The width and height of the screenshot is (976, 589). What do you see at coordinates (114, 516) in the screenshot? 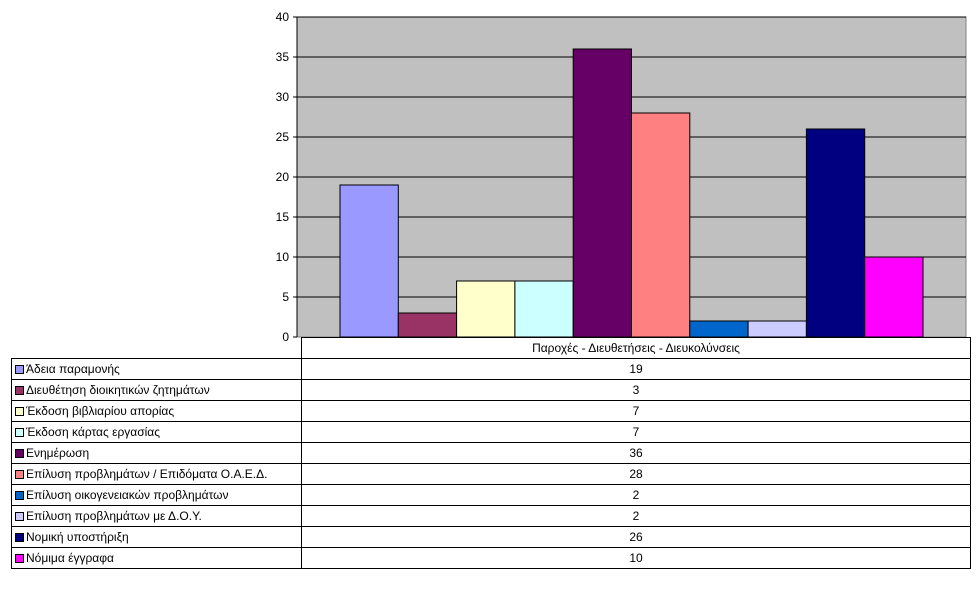
I see `series-name: Επίλυση προβλημάτων με Δ.Ο.Υ.` at bounding box center [114, 516].